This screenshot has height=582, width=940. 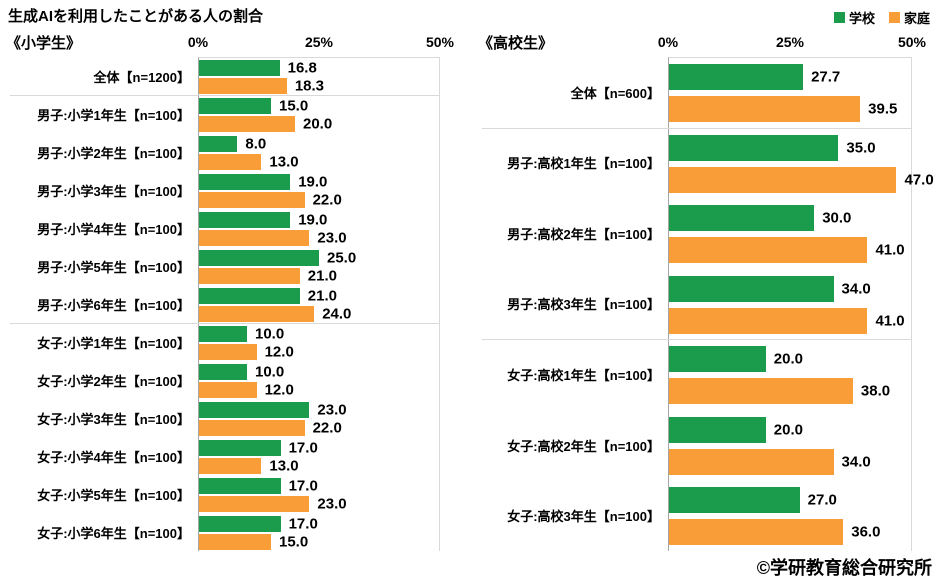 What do you see at coordinates (113, 533) in the screenshot?
I see `category-label: 女子:小学6年生【n=100】` at bounding box center [113, 533].